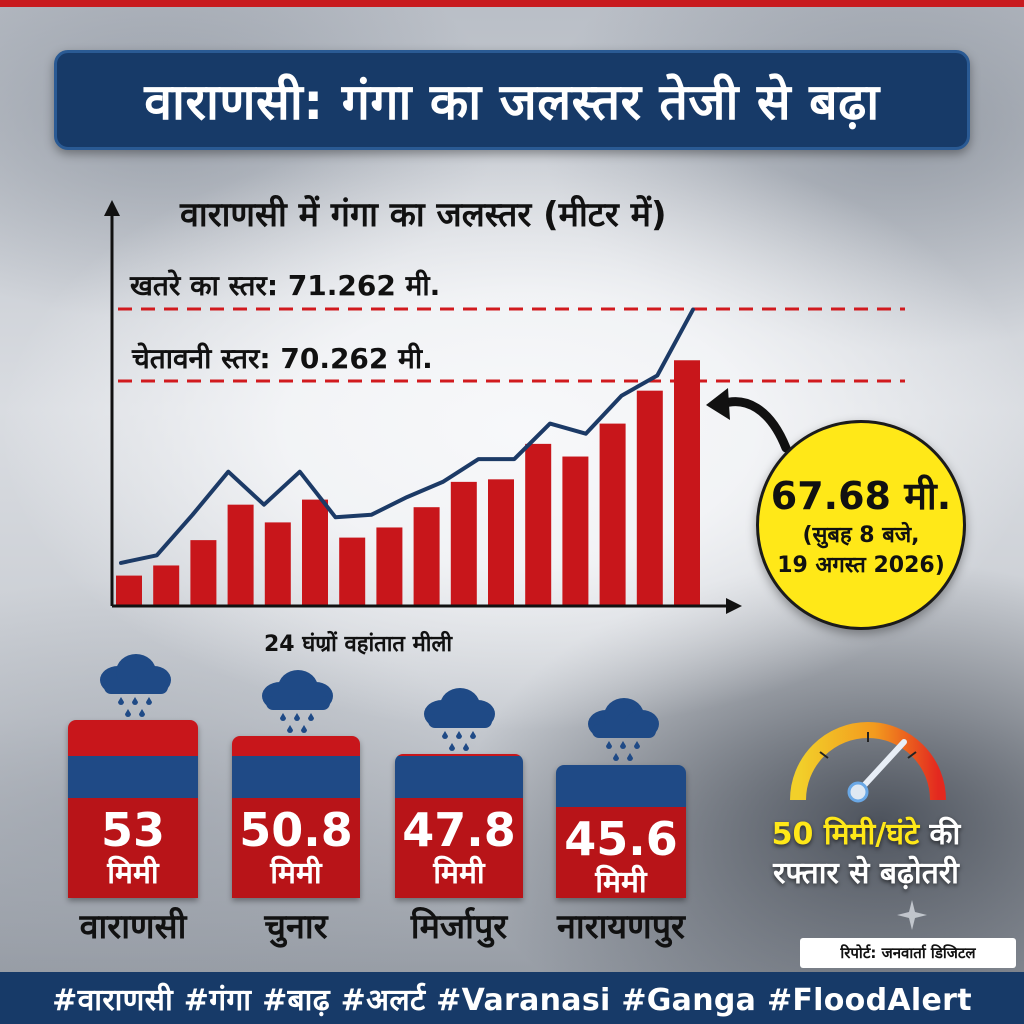 The image size is (1024, 1024). What do you see at coordinates (718, 404) in the screenshot?
I see `callout-arrowhead-icon` at bounding box center [718, 404].